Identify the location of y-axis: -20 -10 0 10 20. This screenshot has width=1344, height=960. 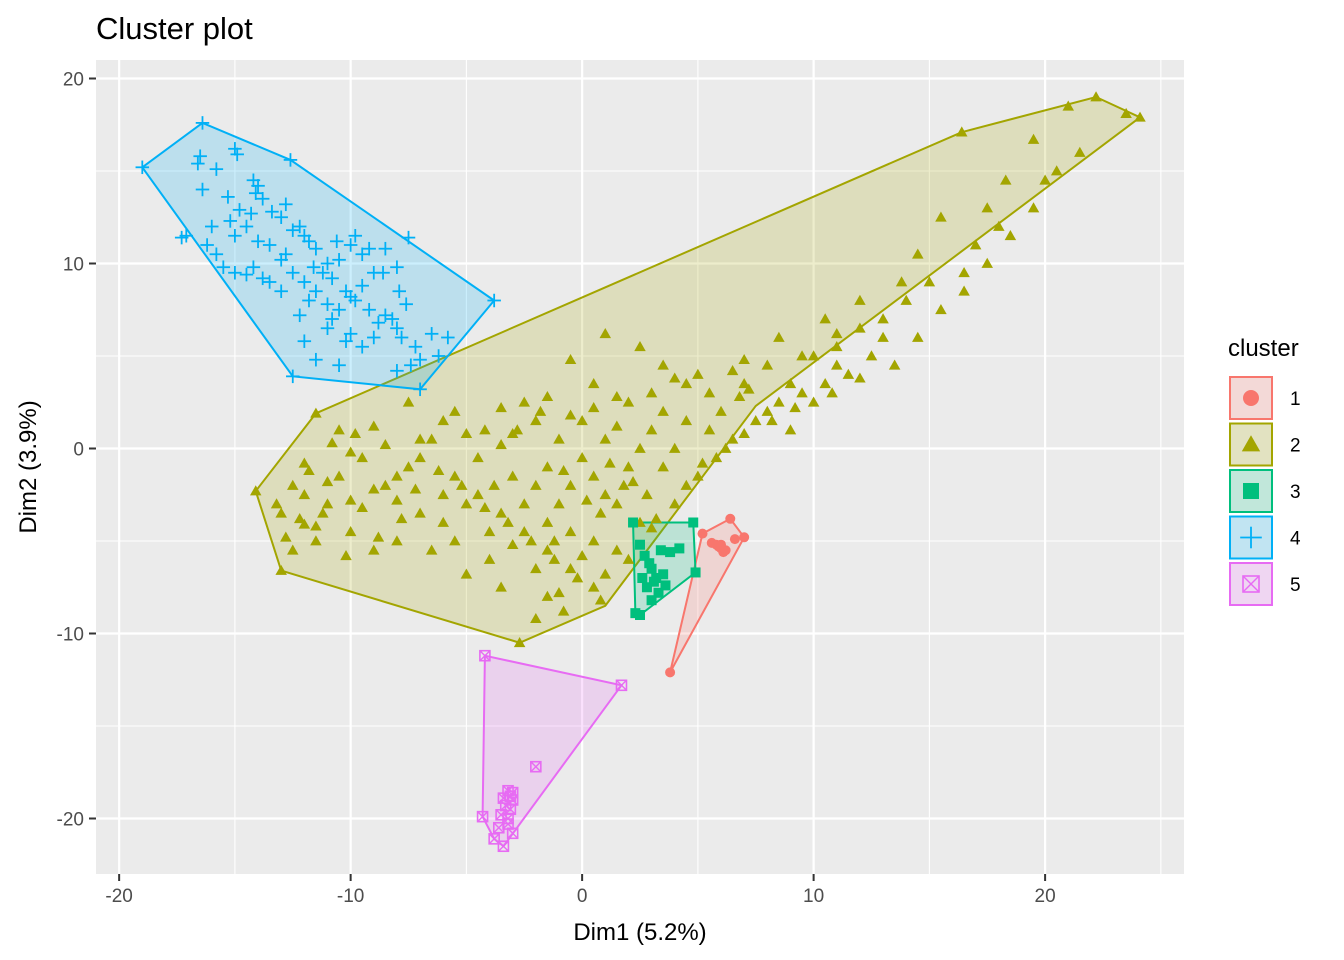
(76, 450).